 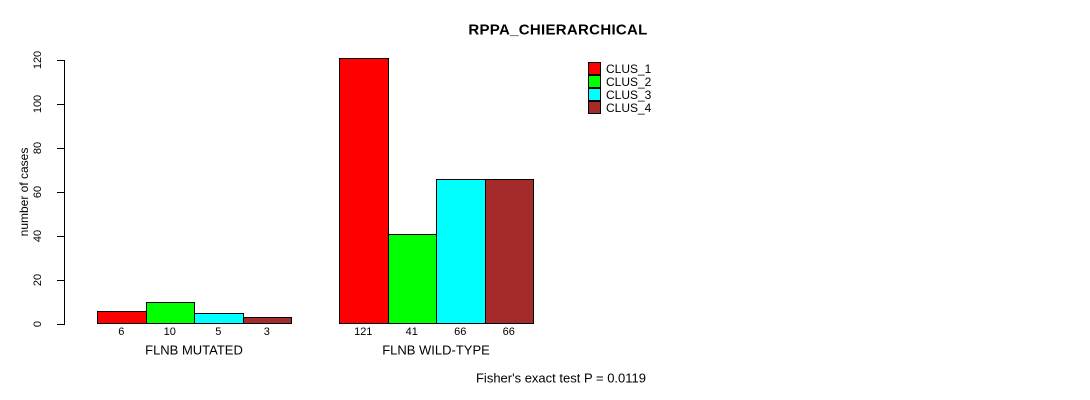 I want to click on y-axis-tick-label: 0, so click(x=38, y=324).